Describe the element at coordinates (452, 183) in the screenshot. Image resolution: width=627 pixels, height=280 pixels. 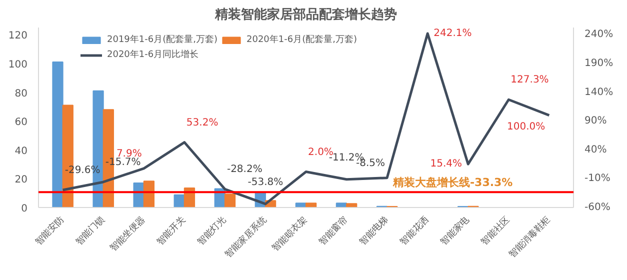
I see `ref-line-label: 精装大盘增长线-33.3%` at that location.